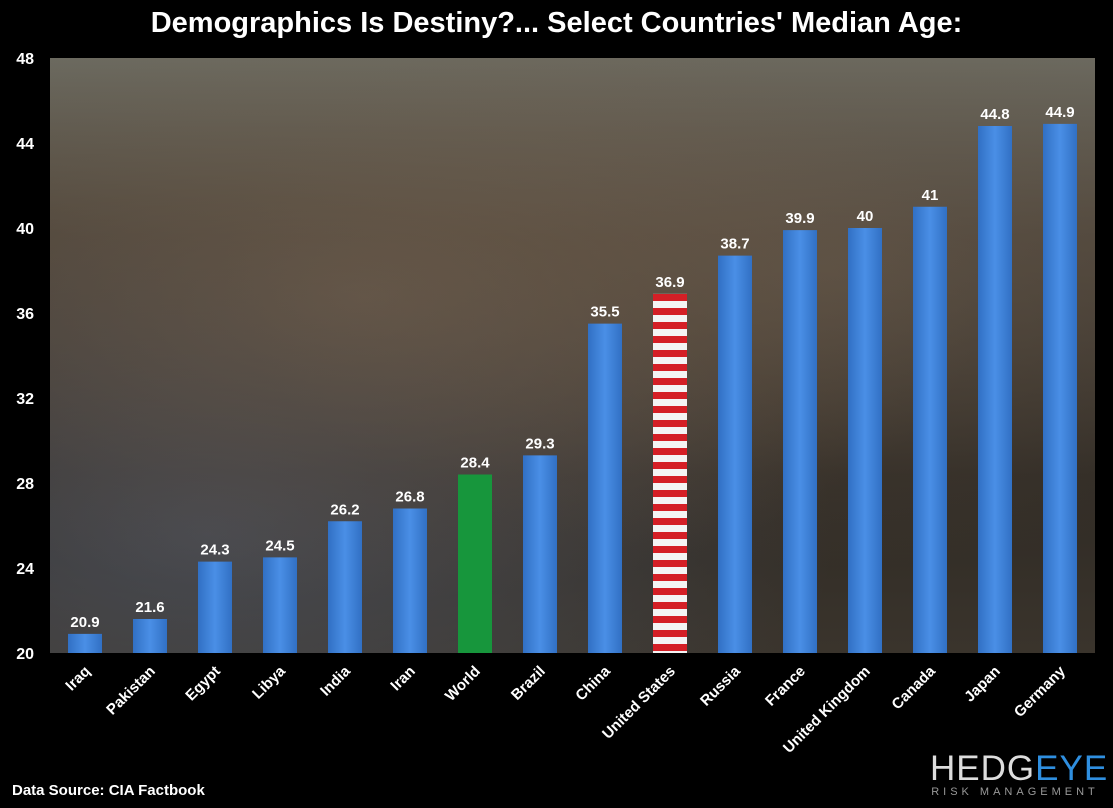 This screenshot has height=808, width=1113. Describe the element at coordinates (463, 684) in the screenshot. I see `x-tick-label: World` at that location.